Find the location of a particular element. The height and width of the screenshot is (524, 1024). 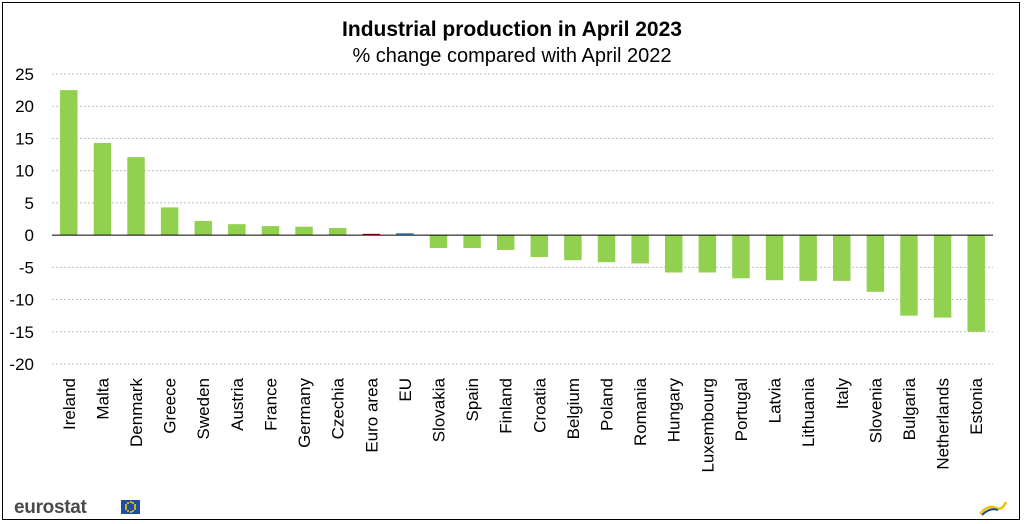

logo-text: eurostat is located at coordinates (50, 507).